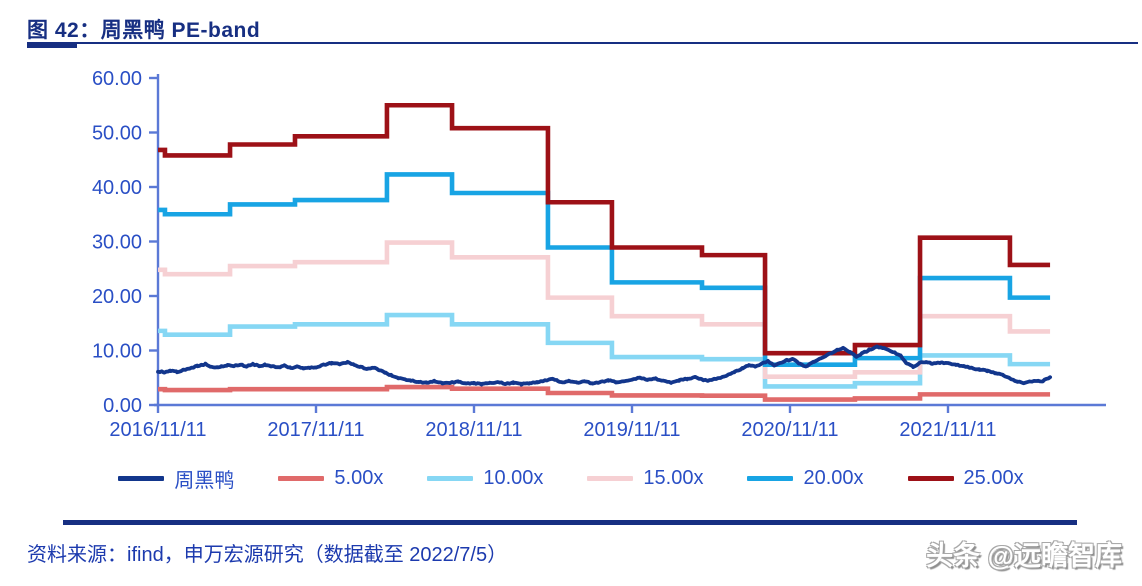 The image size is (1142, 586). What do you see at coordinates (582, 43) in the screenshot?
I see `title-underline` at bounding box center [582, 43].